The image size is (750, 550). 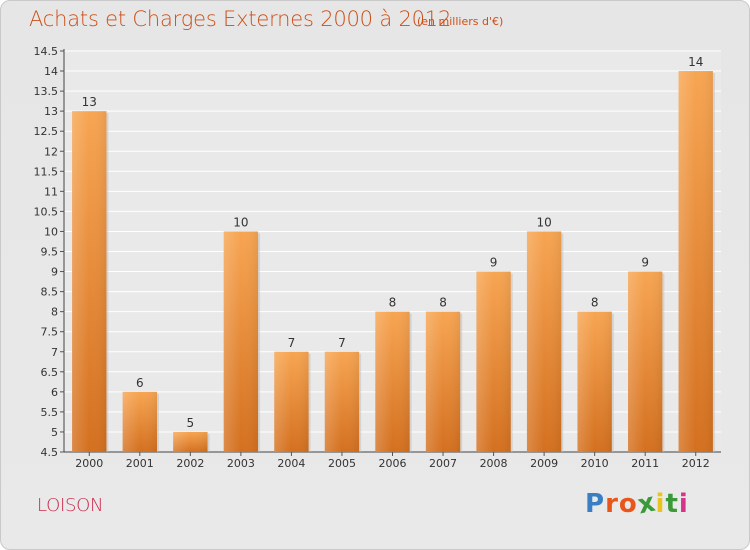 I want to click on y-tick-label: 4.5, so click(x=50, y=452).